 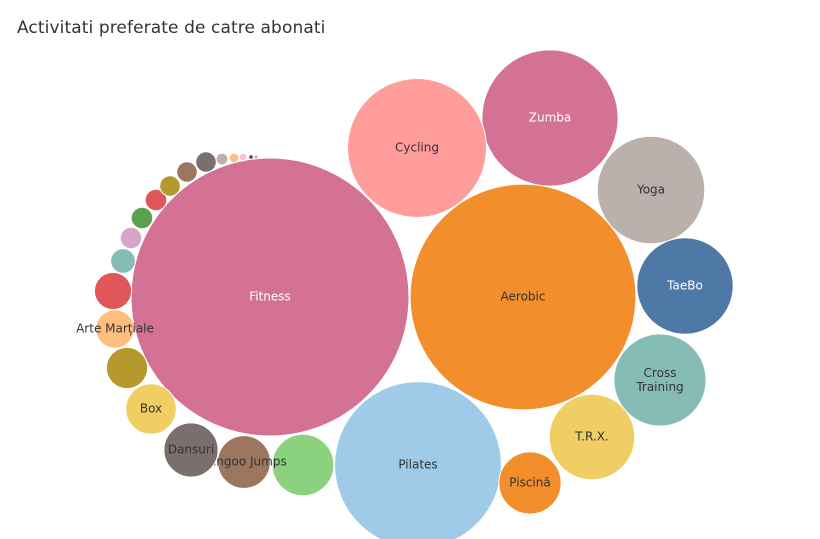 I want to click on bubble-cycling: Cycling, so click(x=417, y=148).